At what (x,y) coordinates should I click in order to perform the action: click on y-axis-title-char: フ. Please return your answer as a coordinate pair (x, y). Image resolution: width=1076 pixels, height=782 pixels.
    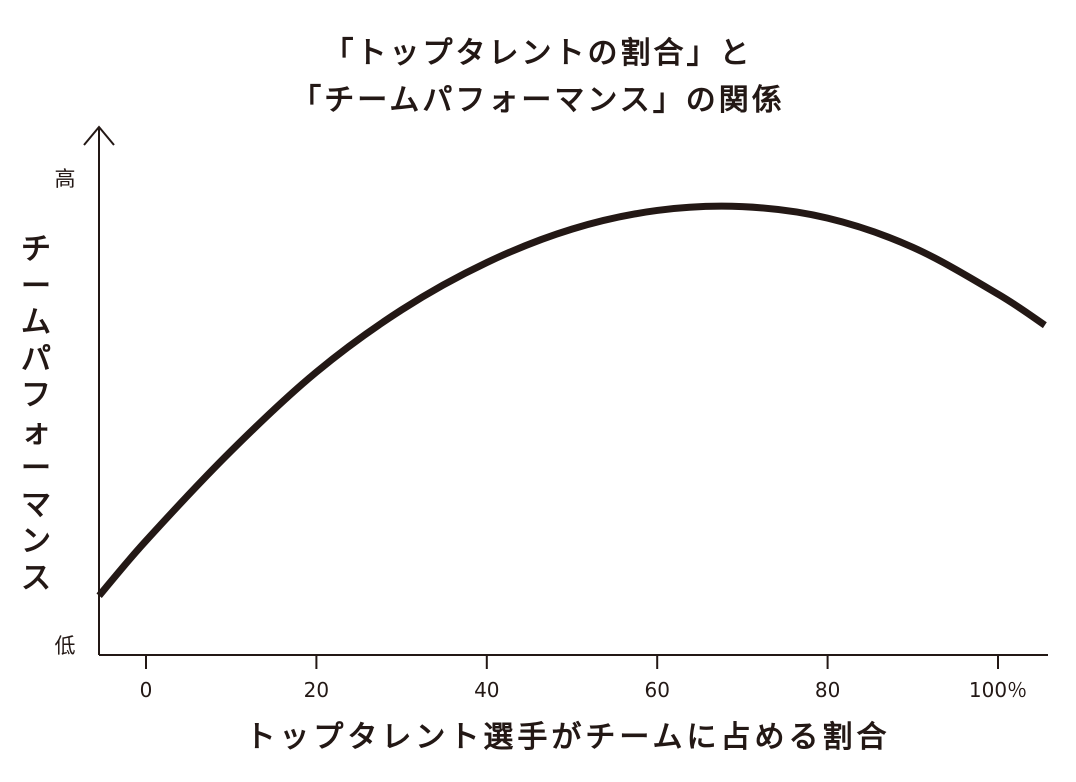
    Looking at the image, I should click on (36, 395).